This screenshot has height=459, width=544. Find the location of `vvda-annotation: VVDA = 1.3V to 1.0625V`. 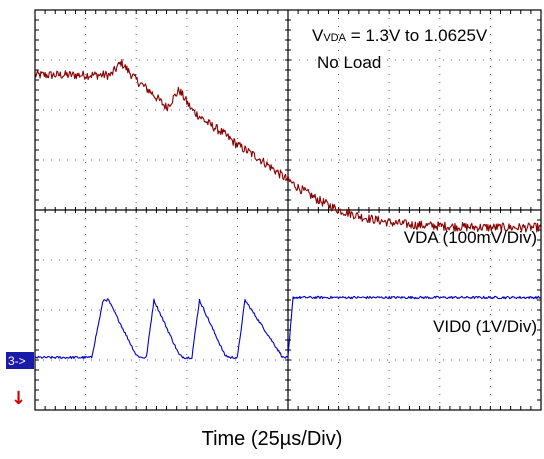

vvda-annotation: VVDA = 1.3V to 1.0625V is located at coordinates (400, 35).